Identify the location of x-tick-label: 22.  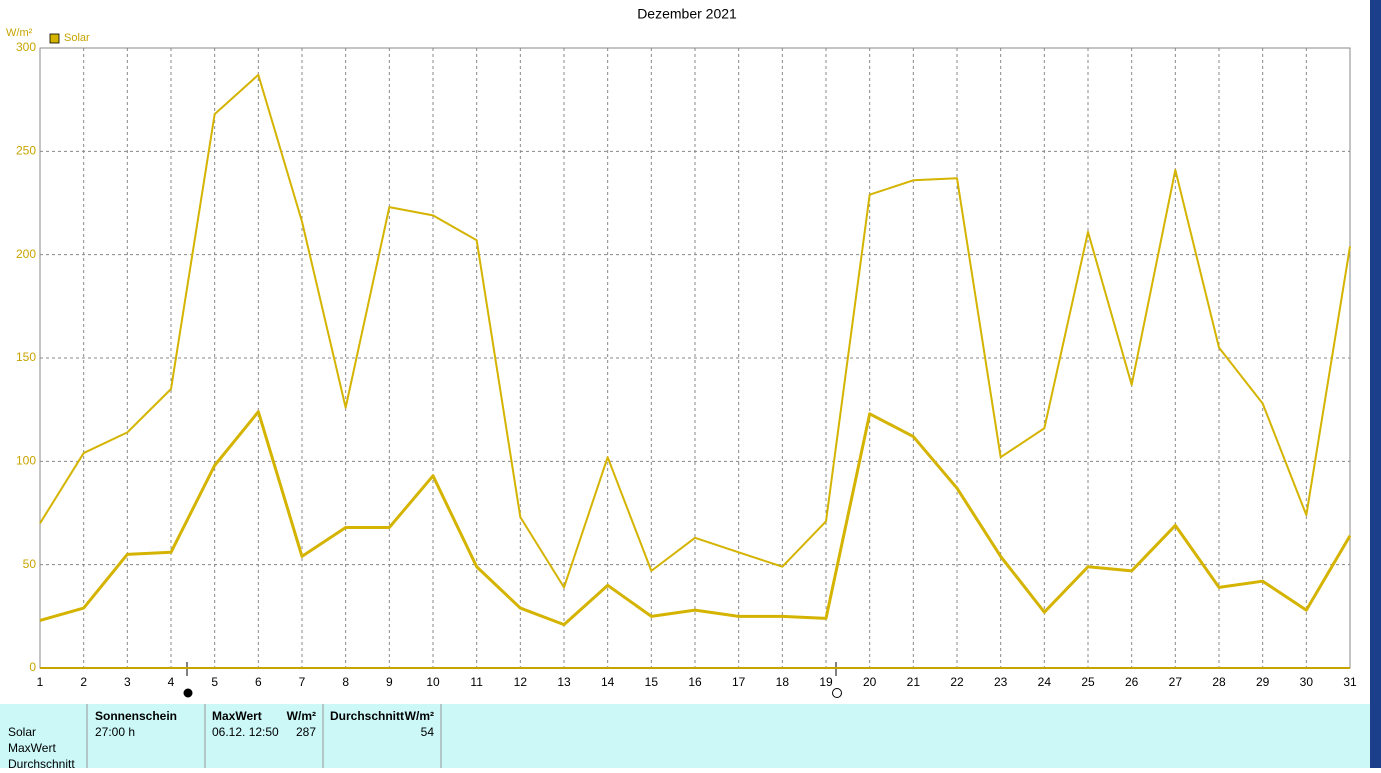
(957, 682).